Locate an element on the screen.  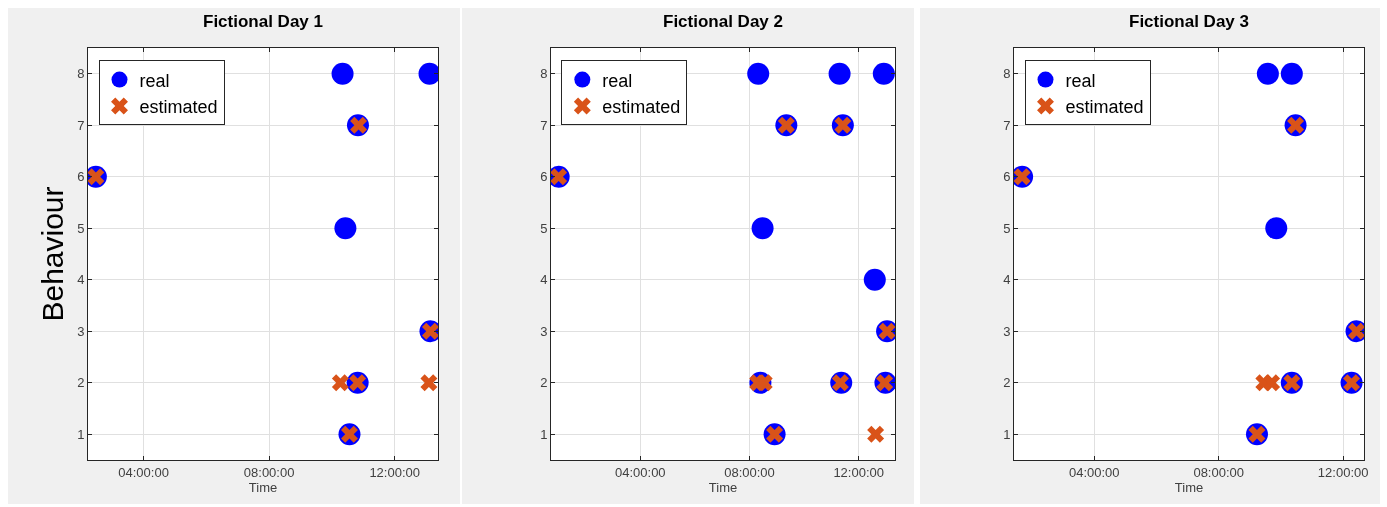
chart-title: Fictional Day 3 is located at coordinates (1189, 22).